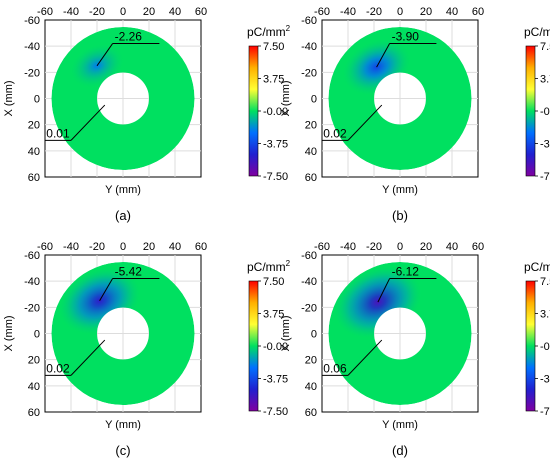 The width and height of the screenshot is (550, 470). Describe the element at coordinates (123, 215) in the screenshot. I see `panel-label: (a)` at that location.